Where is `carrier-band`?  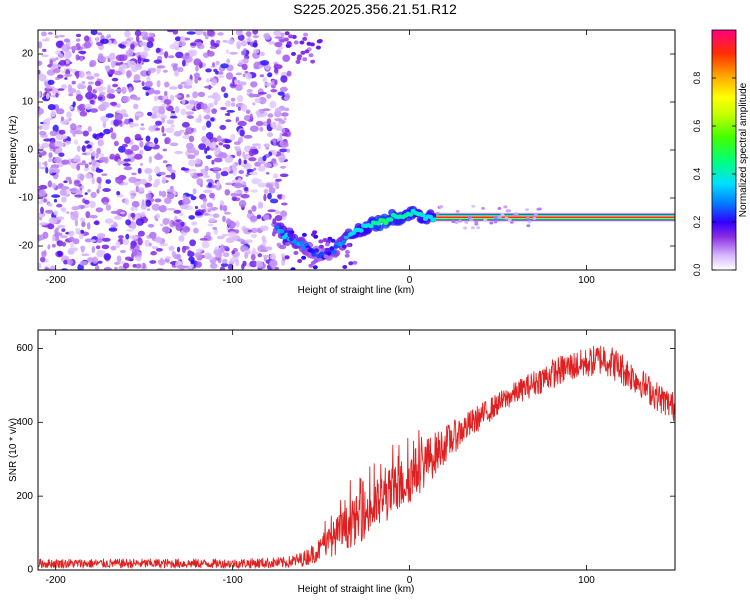
carrier-band is located at coordinates (555, 217).